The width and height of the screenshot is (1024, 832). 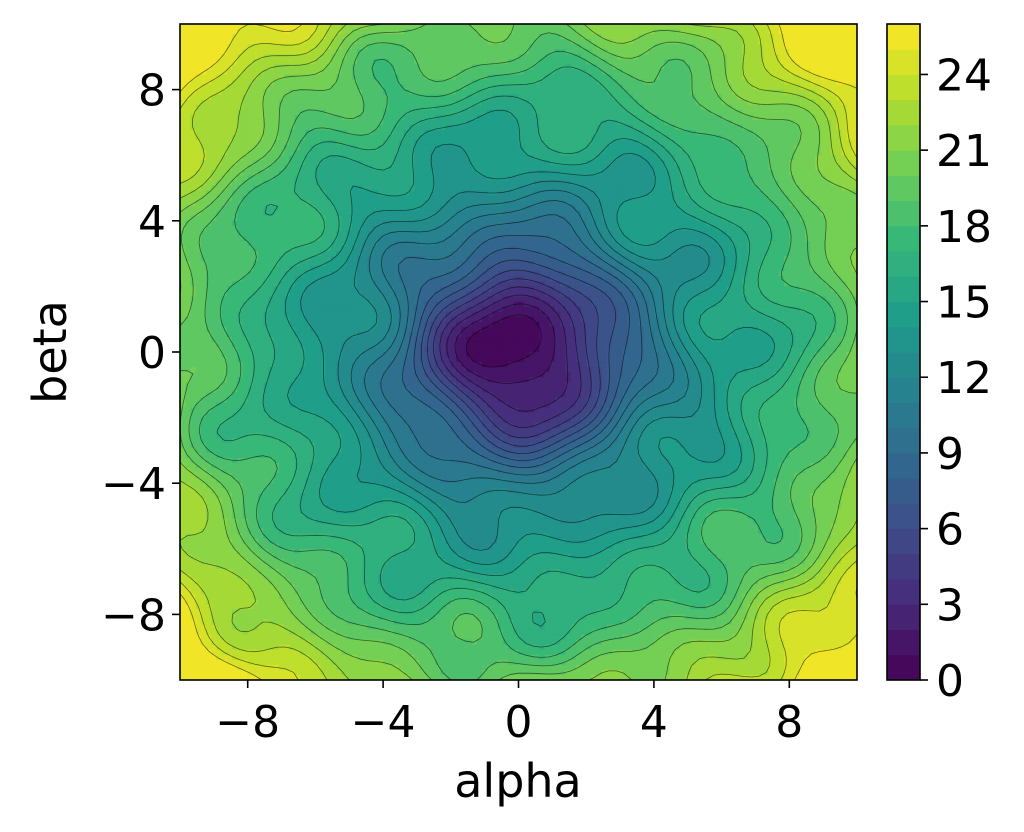 What do you see at coordinates (964, 378) in the screenshot?
I see `colorbar-tick-label: 12` at bounding box center [964, 378].